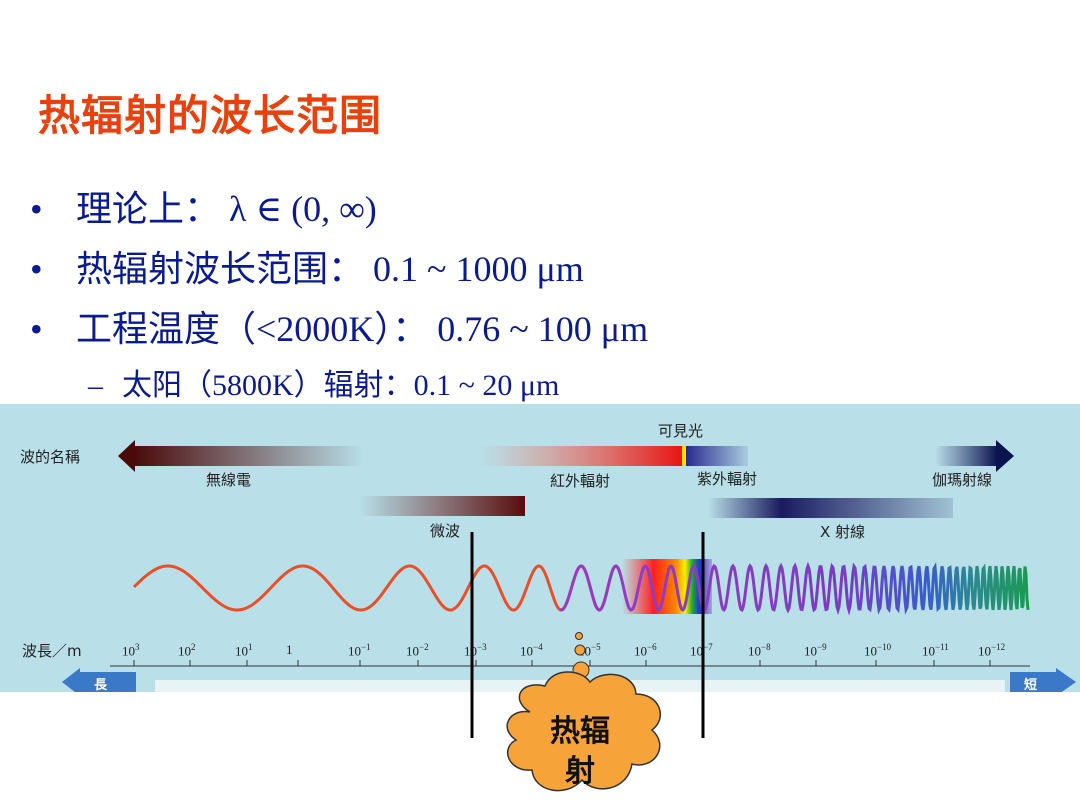 Image resolution: width=1080 pixels, height=810 pixels. I want to click on sub-bullet-text: 太阳（5800K）辐射：0.1 ~ 20 μm, so click(341, 385).